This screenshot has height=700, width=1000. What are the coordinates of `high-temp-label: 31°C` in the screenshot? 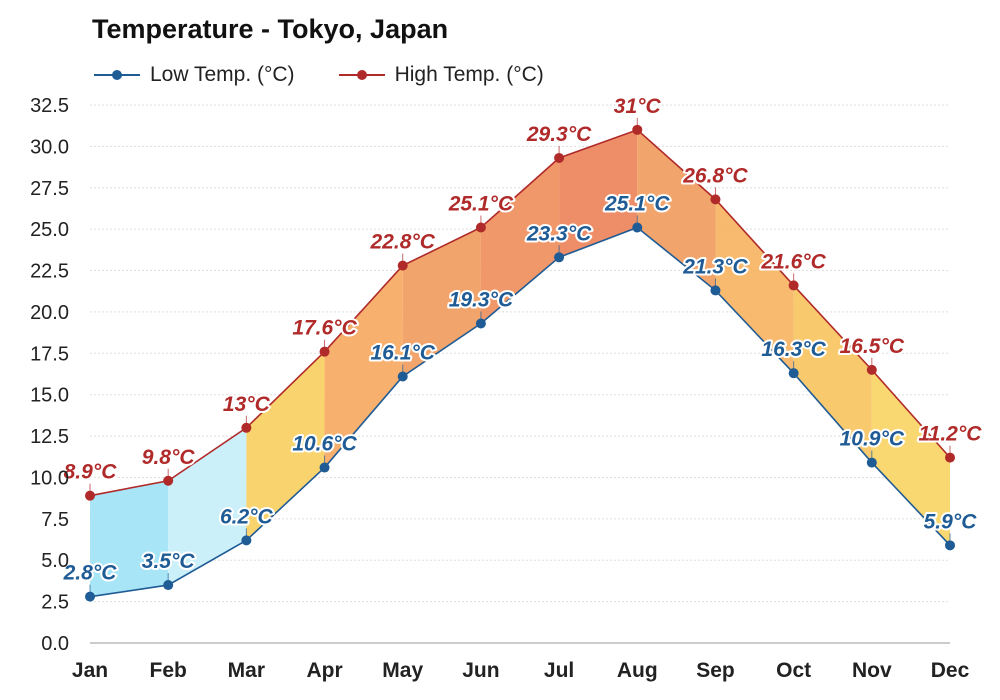 It's located at (638, 106).